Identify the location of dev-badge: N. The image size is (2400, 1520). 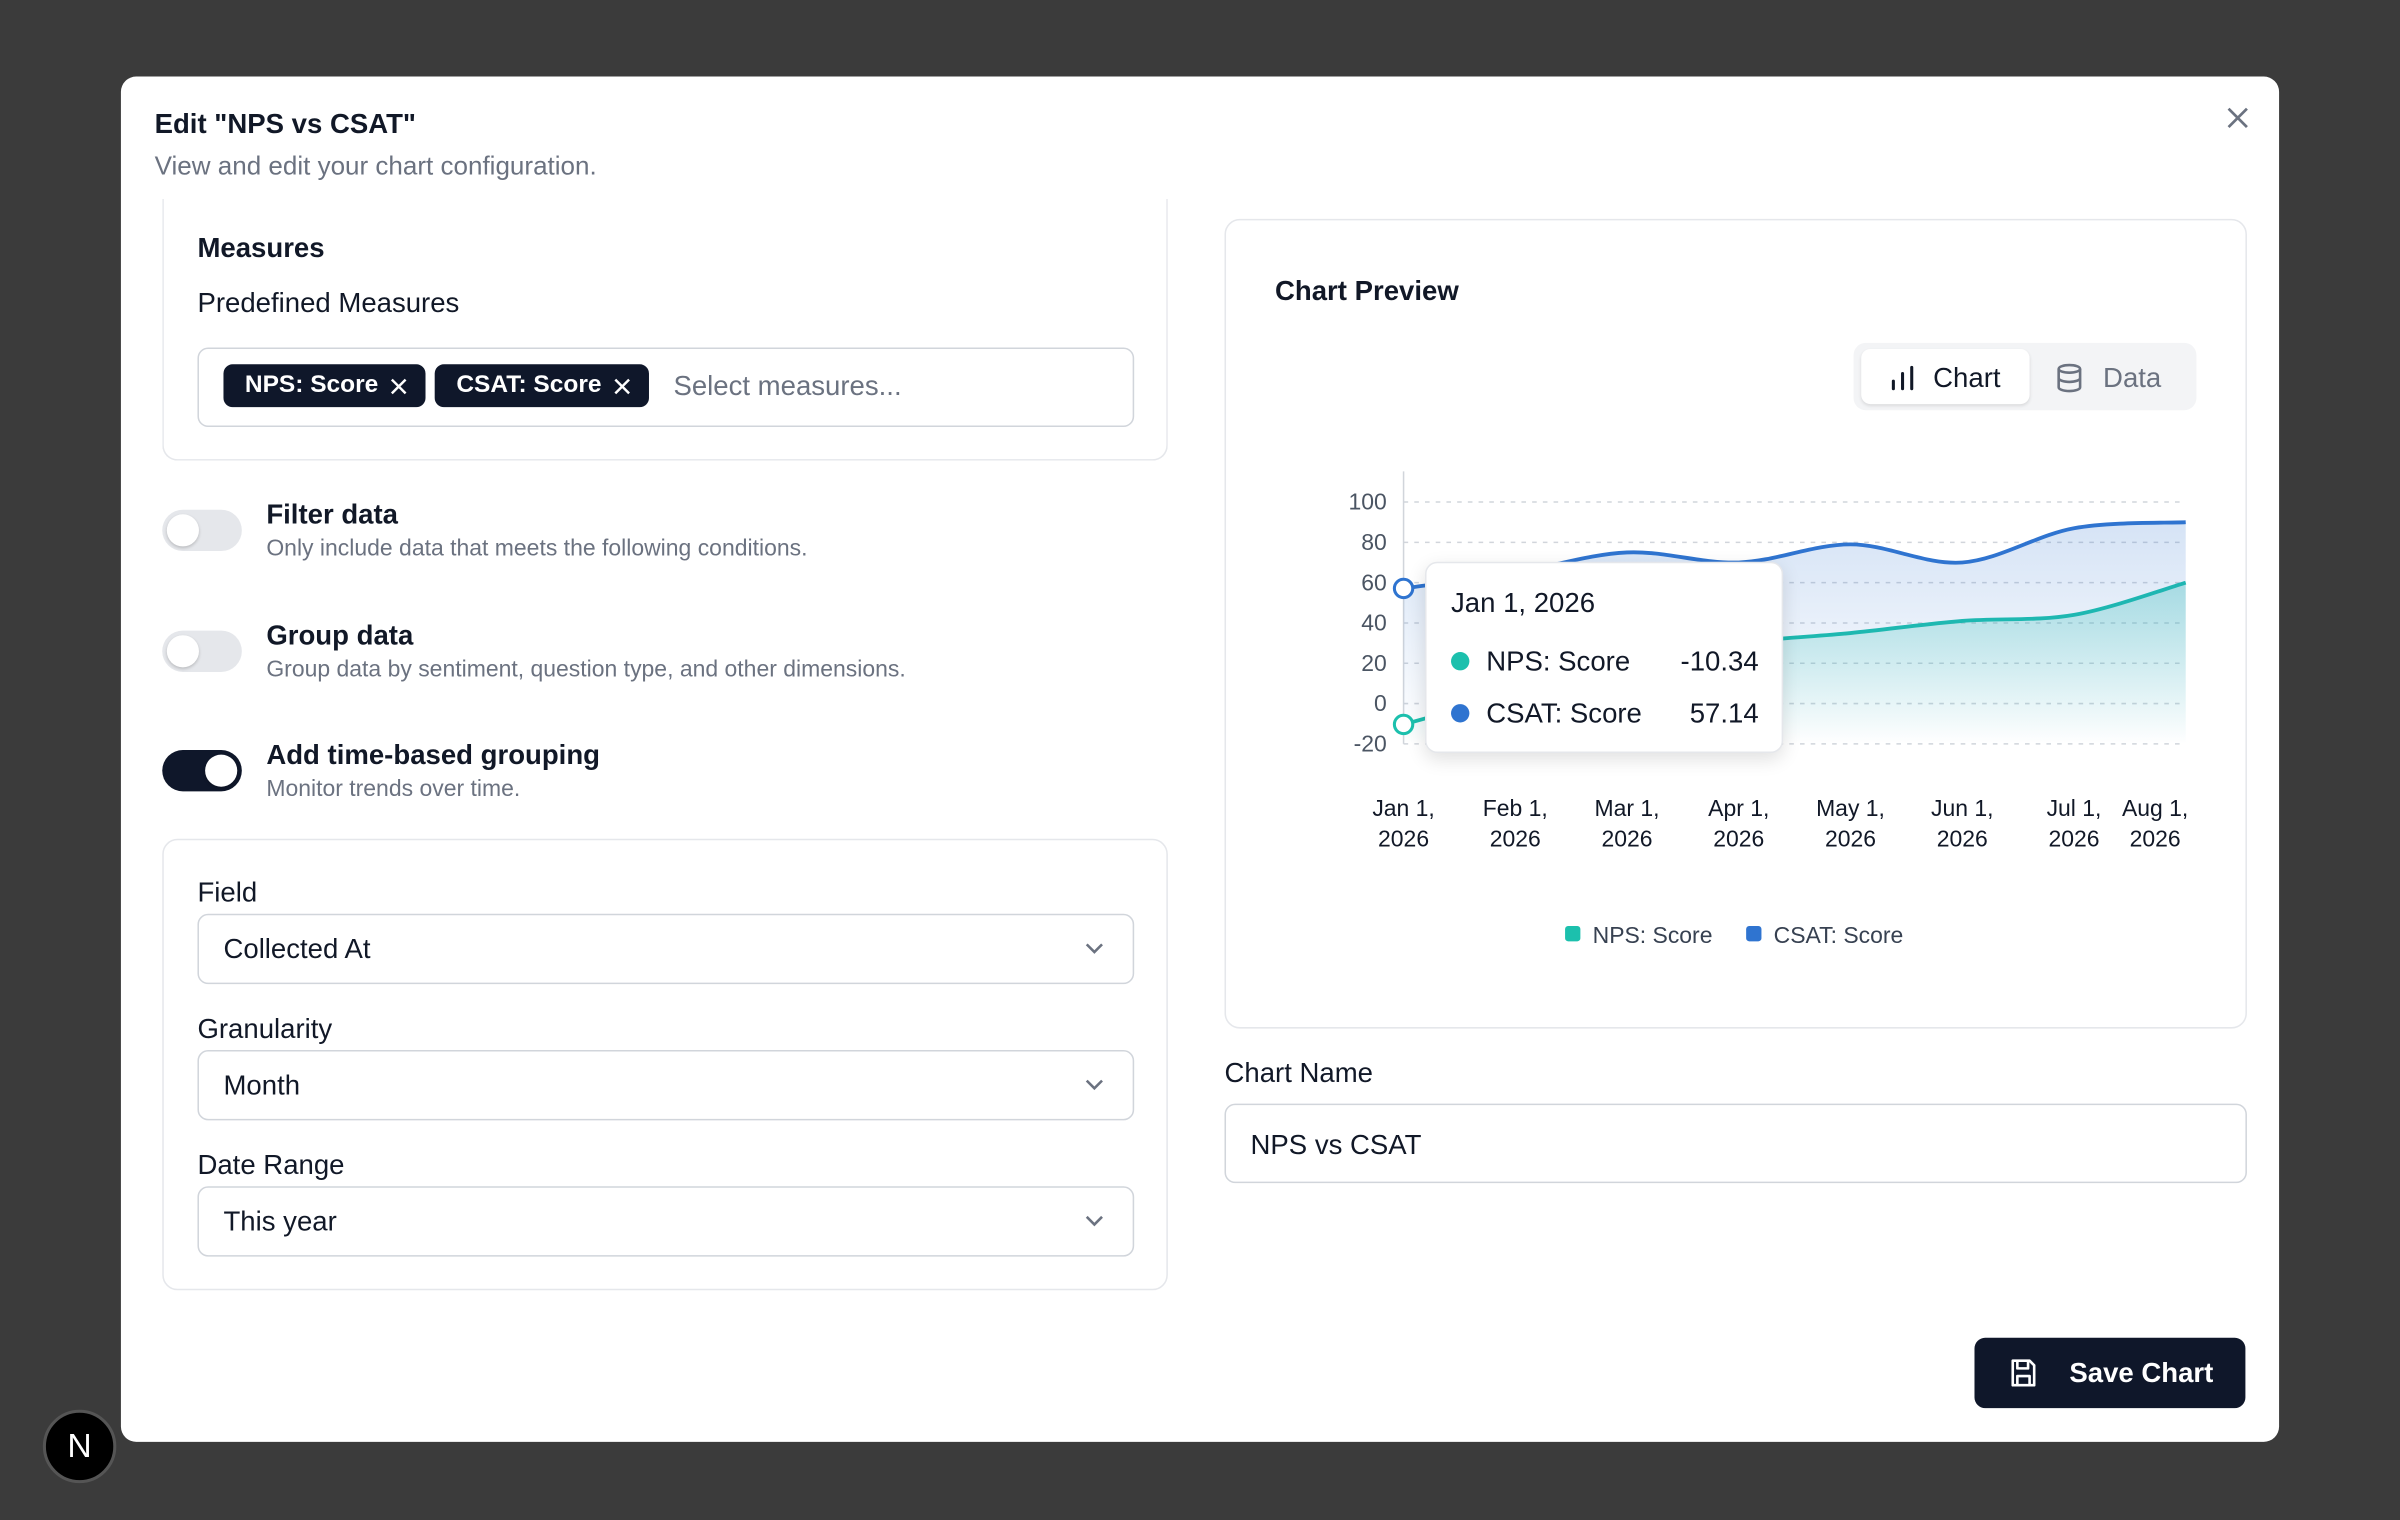
(79, 1446).